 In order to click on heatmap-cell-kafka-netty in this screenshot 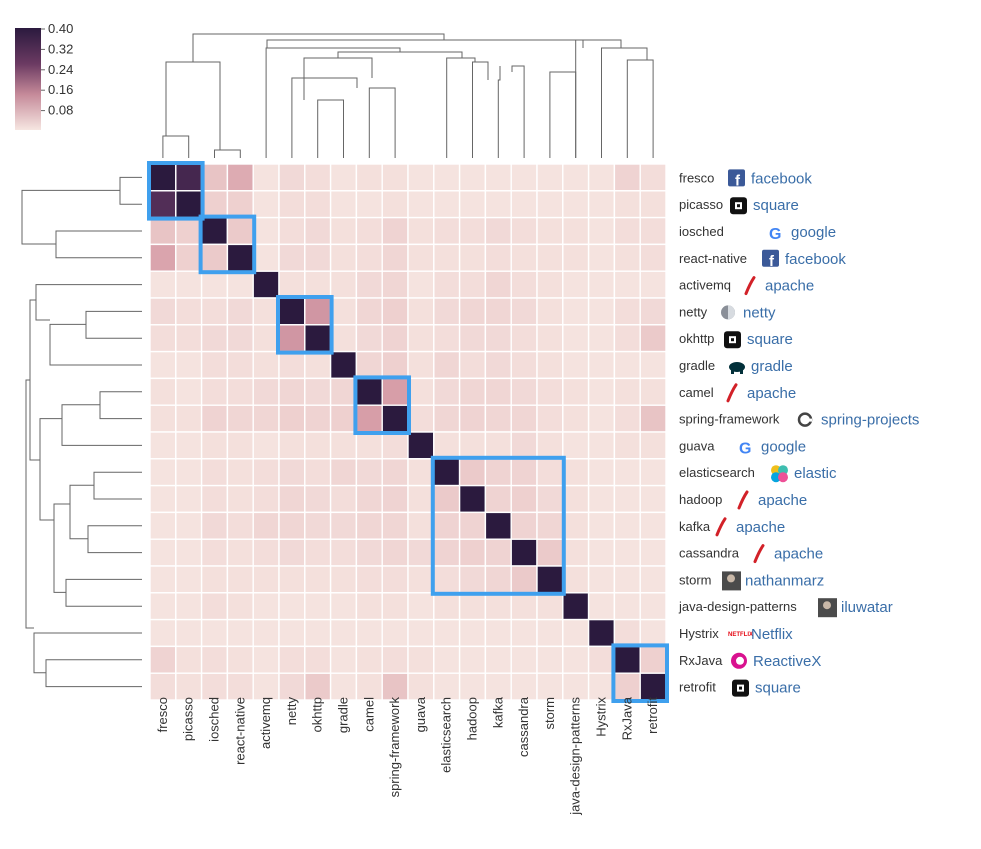, I will do `click(292, 525)`.